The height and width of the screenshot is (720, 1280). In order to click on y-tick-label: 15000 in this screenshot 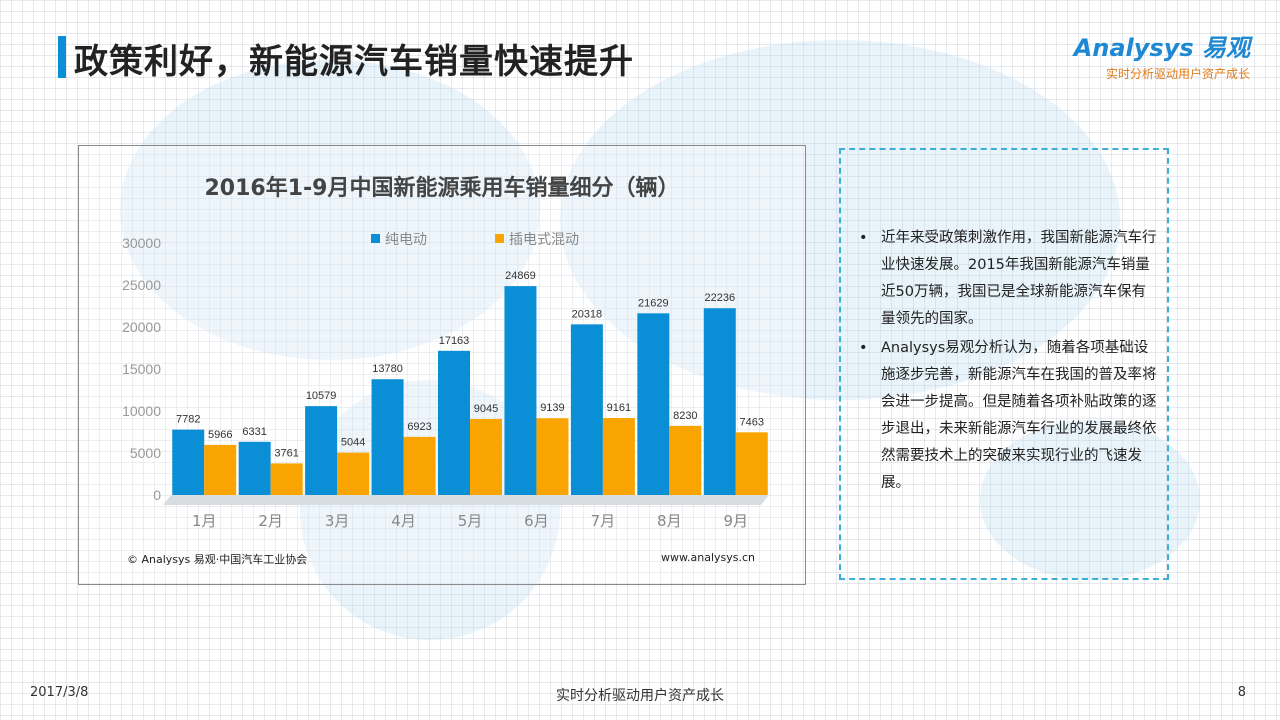, I will do `click(141, 369)`.